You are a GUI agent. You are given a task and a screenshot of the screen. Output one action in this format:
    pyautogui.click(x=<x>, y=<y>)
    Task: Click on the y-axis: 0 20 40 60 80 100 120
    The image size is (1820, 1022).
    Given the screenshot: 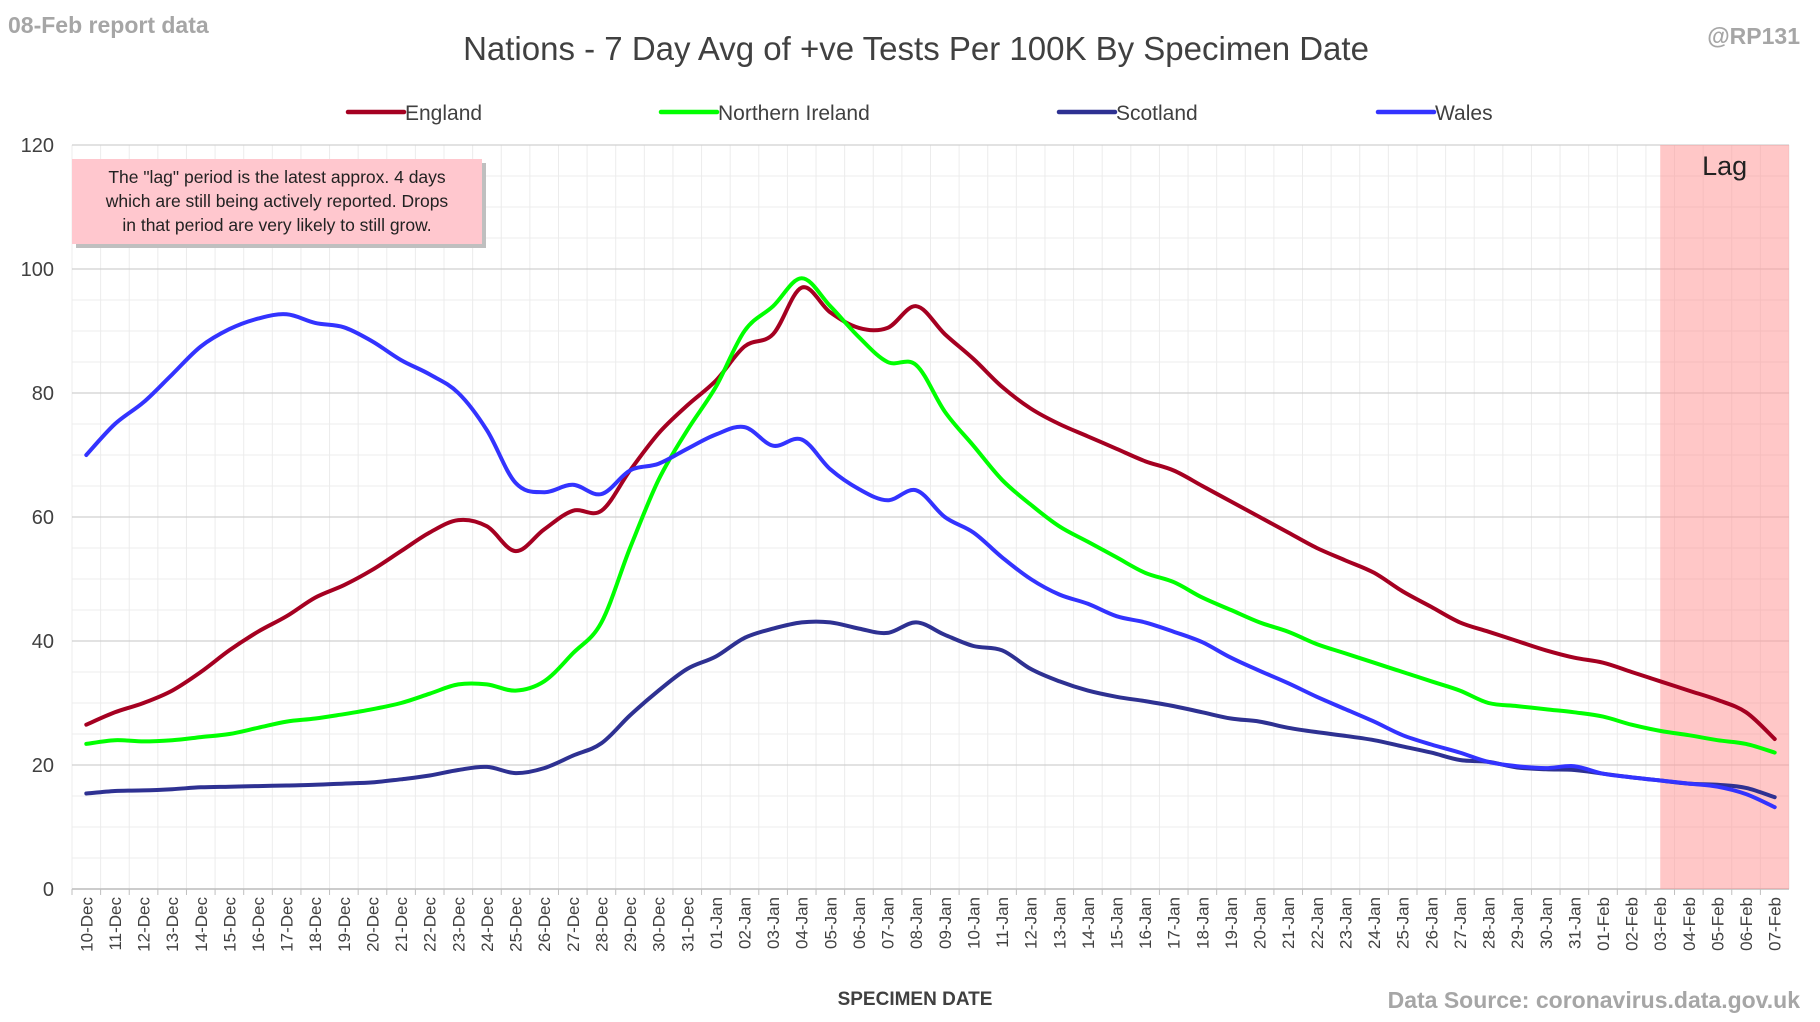 What is the action you would take?
    pyautogui.click(x=37, y=518)
    